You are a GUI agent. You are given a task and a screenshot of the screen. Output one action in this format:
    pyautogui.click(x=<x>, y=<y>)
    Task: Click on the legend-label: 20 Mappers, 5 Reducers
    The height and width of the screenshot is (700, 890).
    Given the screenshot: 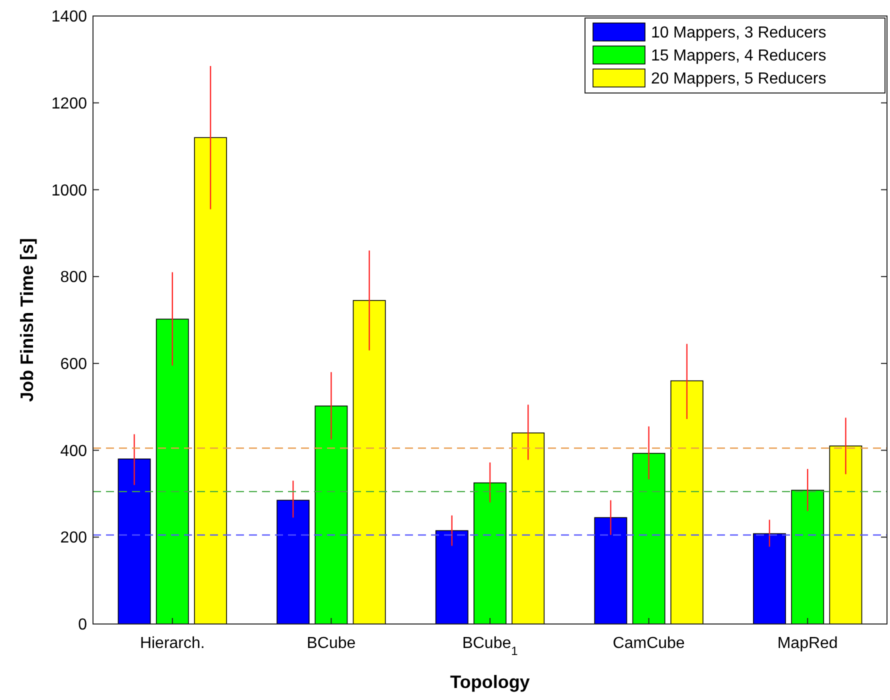 What is the action you would take?
    pyautogui.click(x=738, y=79)
    